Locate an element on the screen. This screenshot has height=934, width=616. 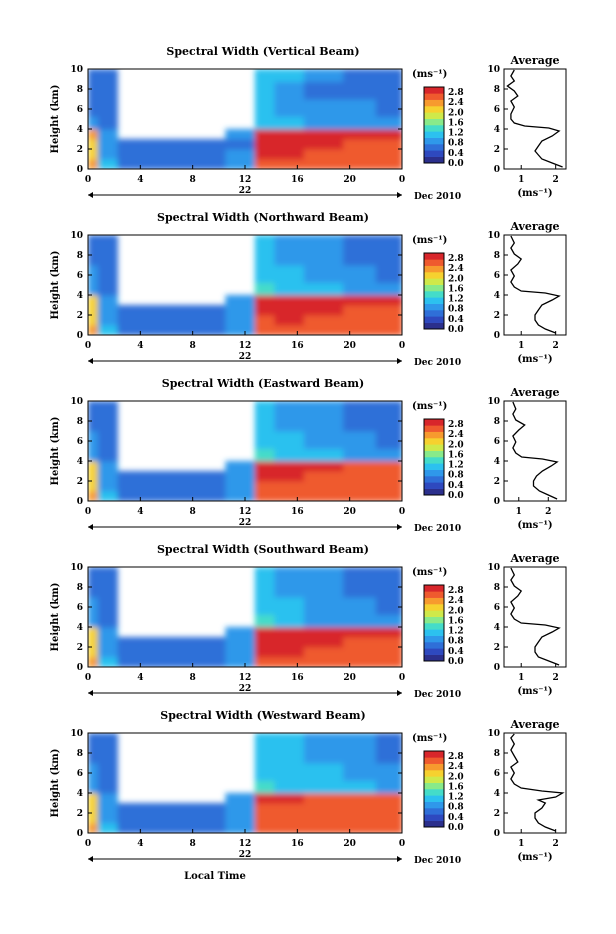
colorbar-tick-label: 0.8 is located at coordinates (456, 642).